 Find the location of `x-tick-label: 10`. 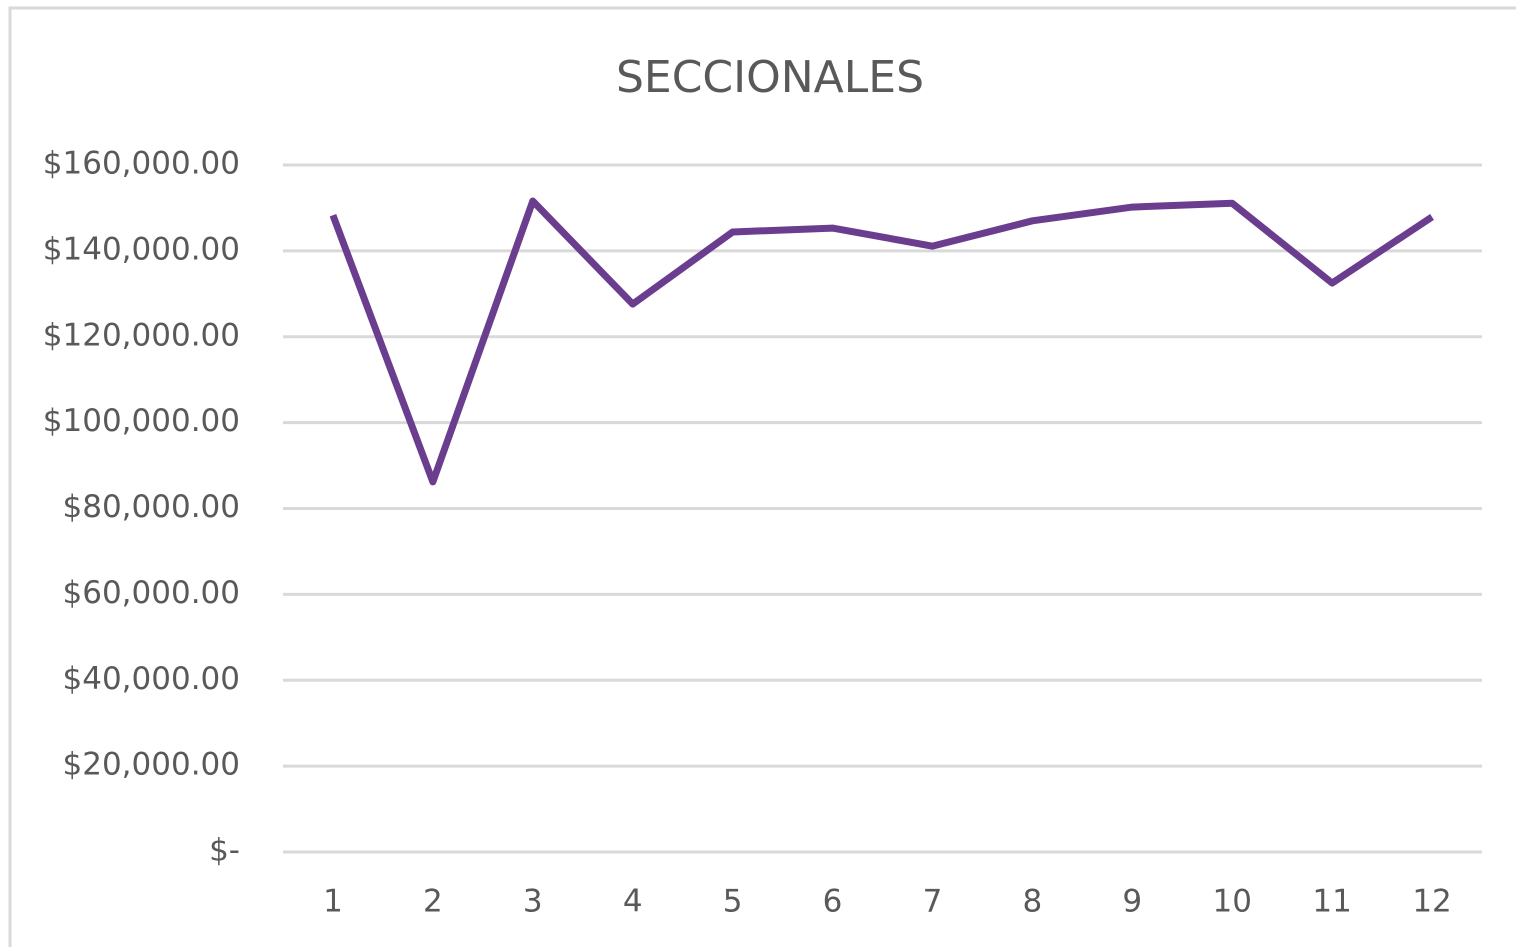

x-tick-label: 10 is located at coordinates (1231, 902).